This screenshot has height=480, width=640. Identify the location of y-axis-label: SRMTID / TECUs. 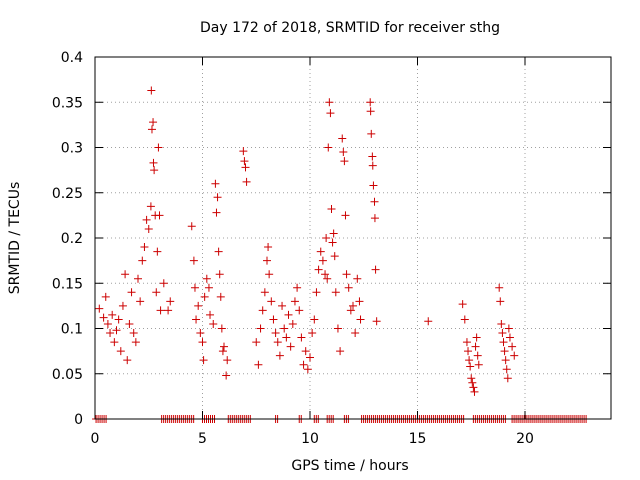
(15, 238).